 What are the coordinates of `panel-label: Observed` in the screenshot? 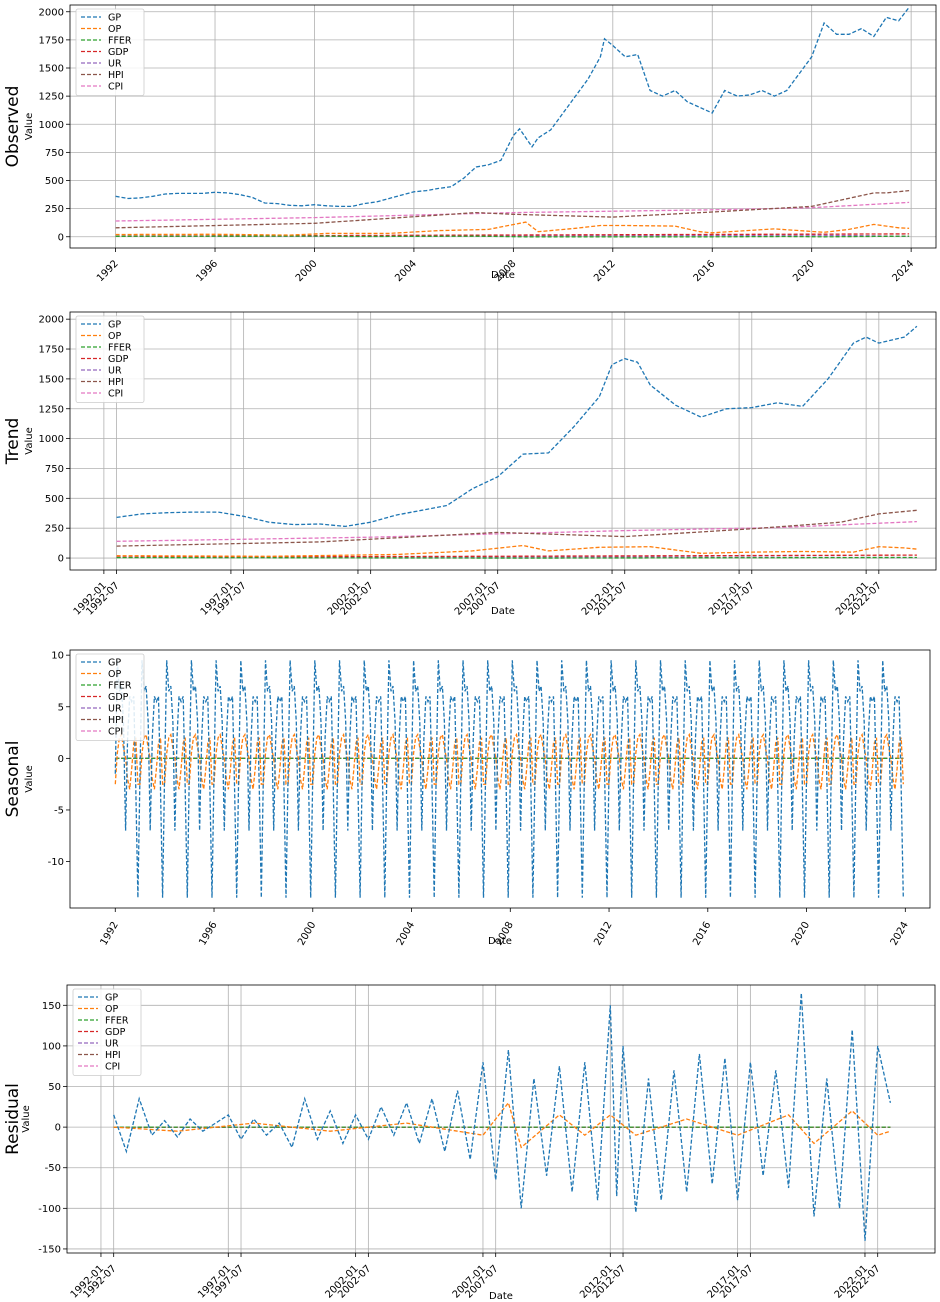 It's located at (13, 127).